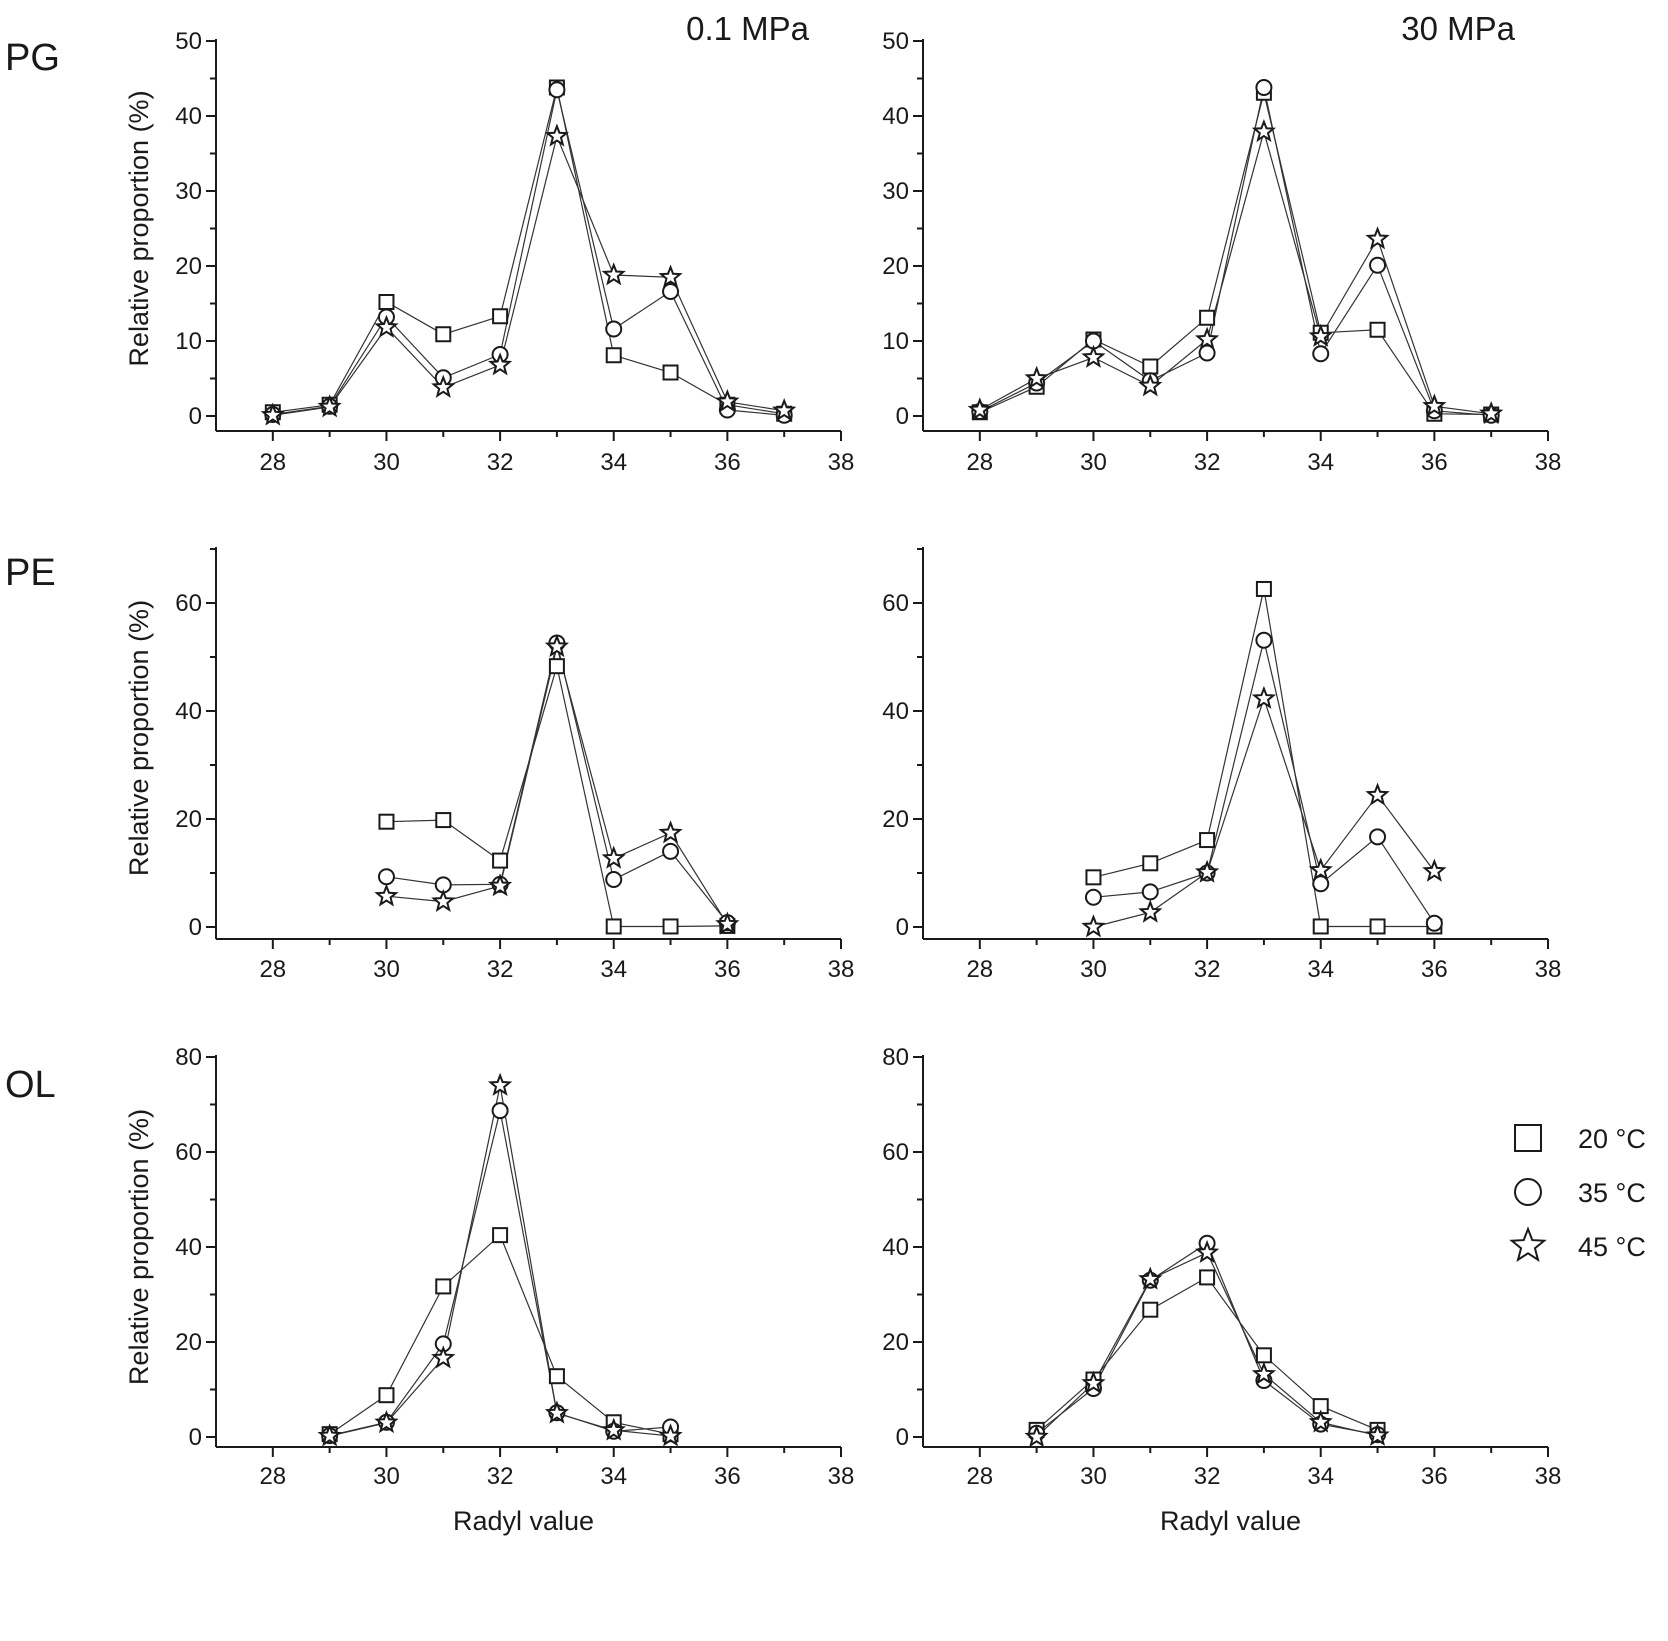 The width and height of the screenshot is (1668, 1641). Describe the element at coordinates (1458, 28) in the screenshot. I see `column-title-30-mpa: 30 MPa` at that location.